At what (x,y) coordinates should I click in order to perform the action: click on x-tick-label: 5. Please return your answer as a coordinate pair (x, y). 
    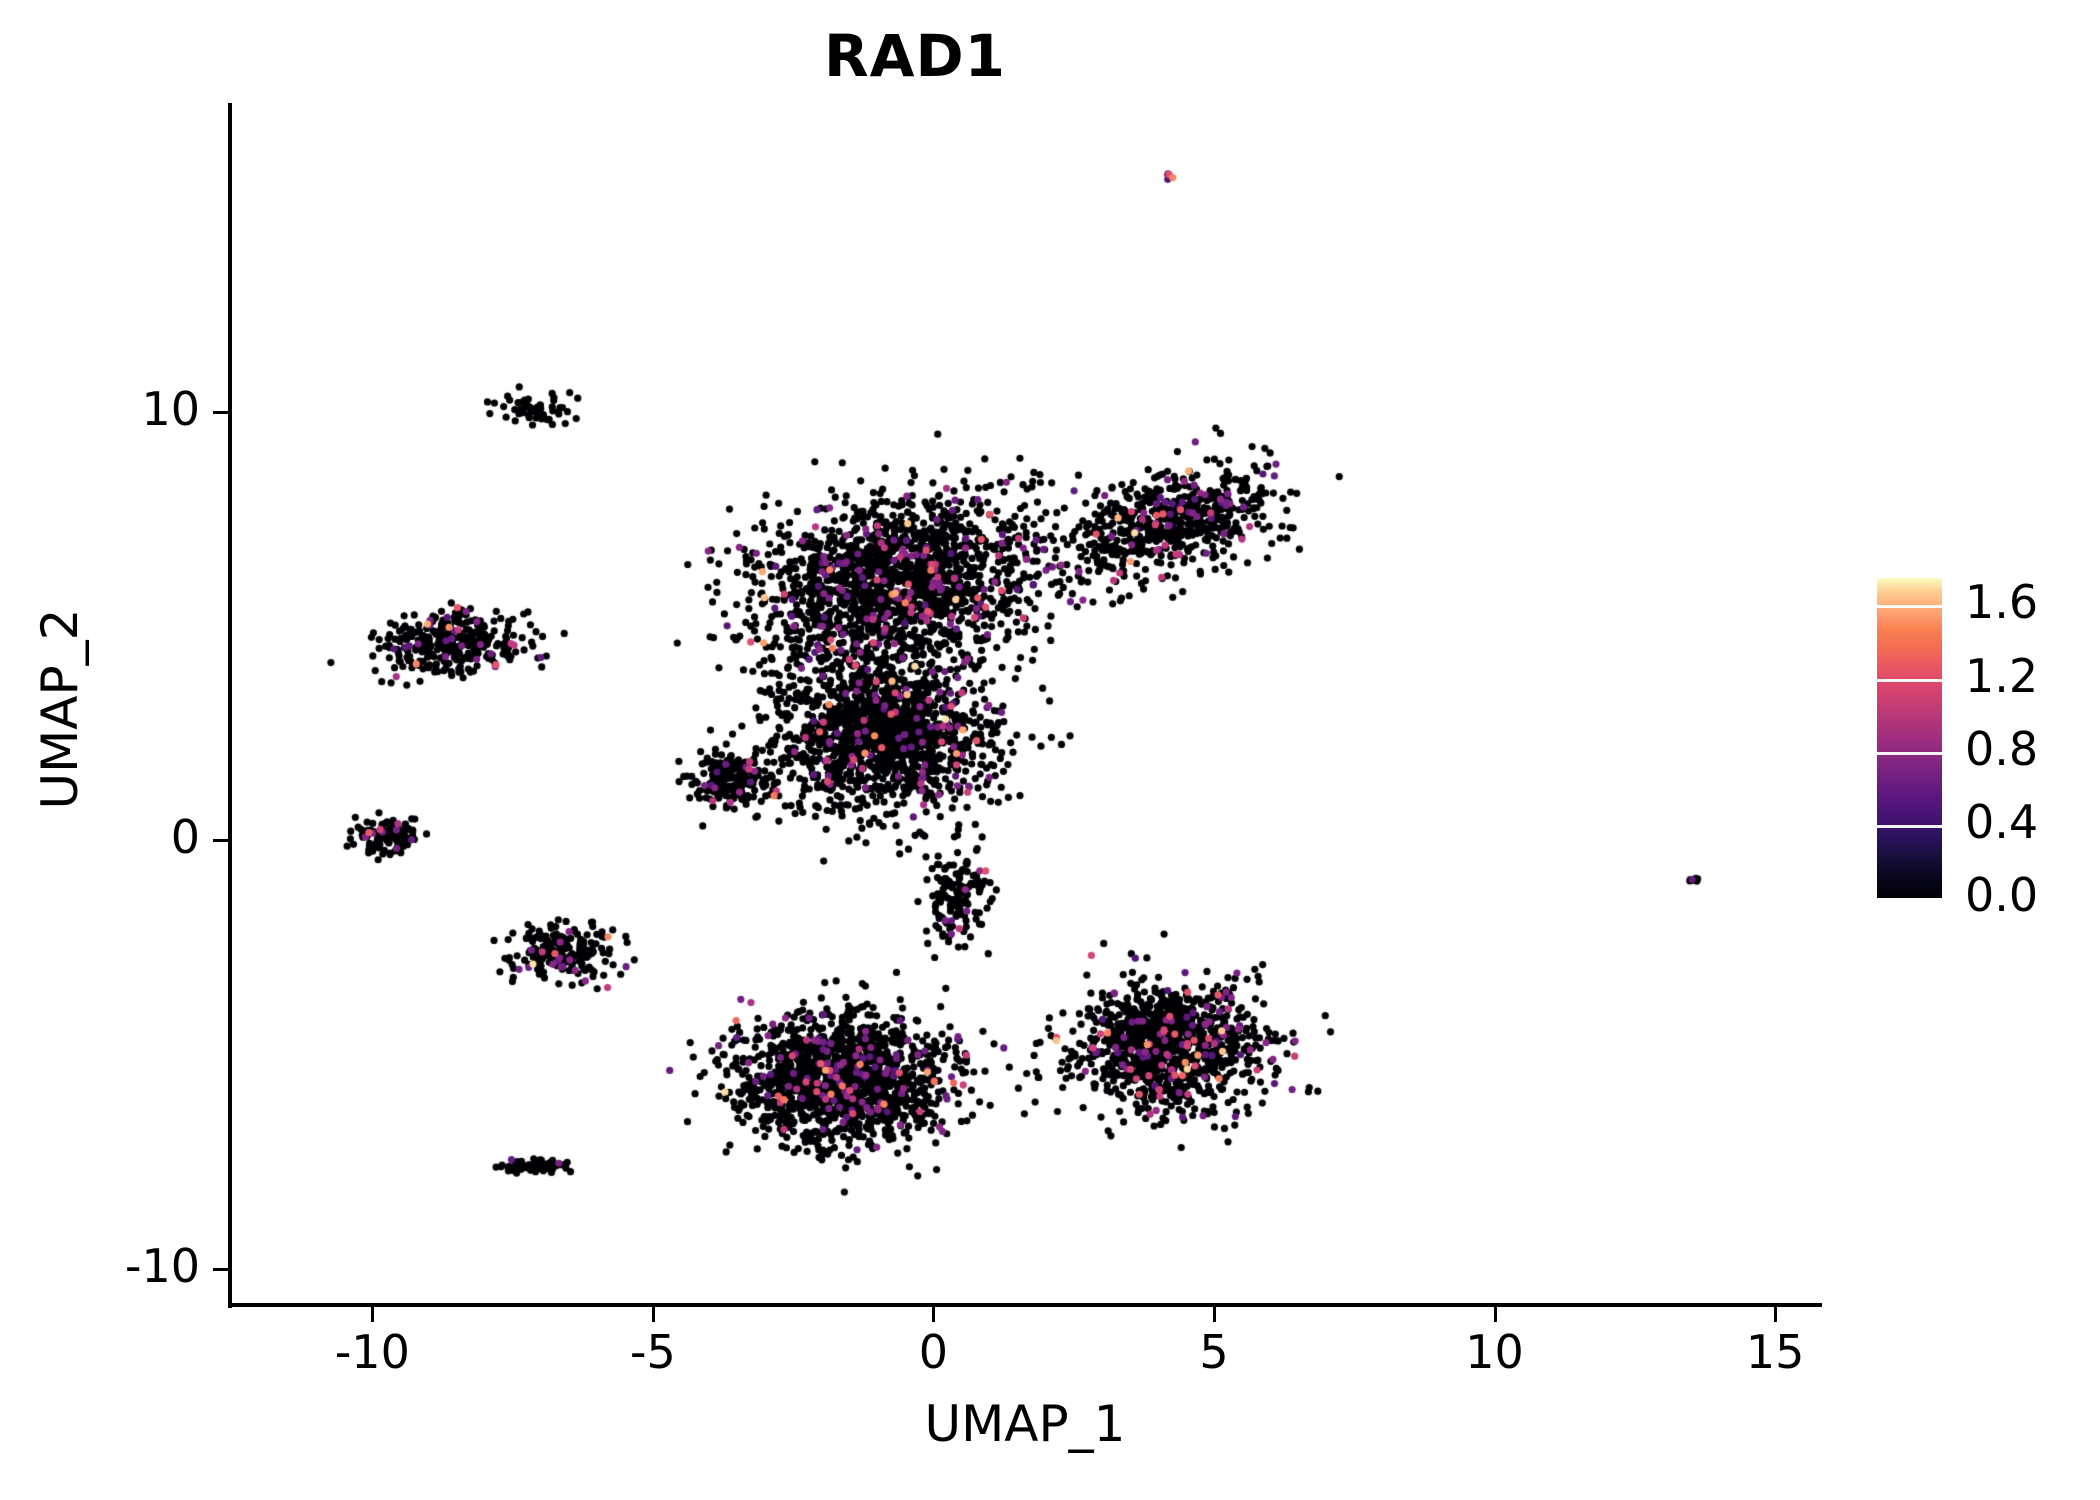
    Looking at the image, I should click on (1214, 1352).